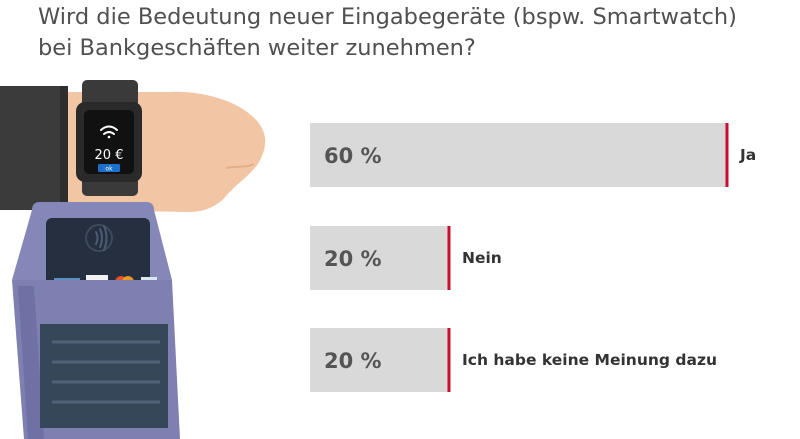 The image size is (800, 439). Describe the element at coordinates (240, 166) in the screenshot. I see `knuckle-crease` at that location.